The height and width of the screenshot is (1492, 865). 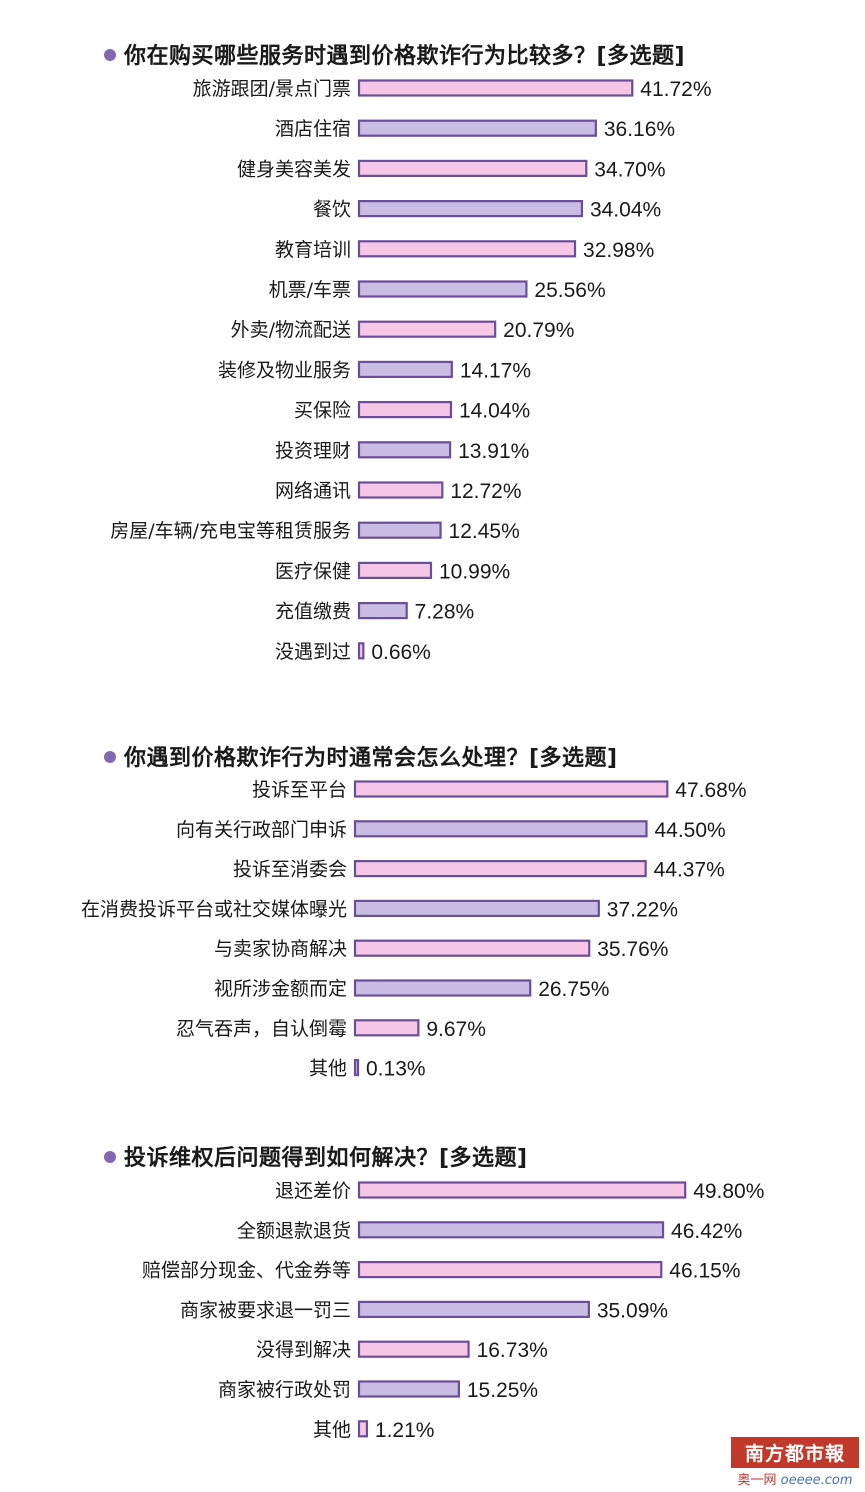 What do you see at coordinates (625, 210) in the screenshot?
I see `value-label: 34.04%` at bounding box center [625, 210].